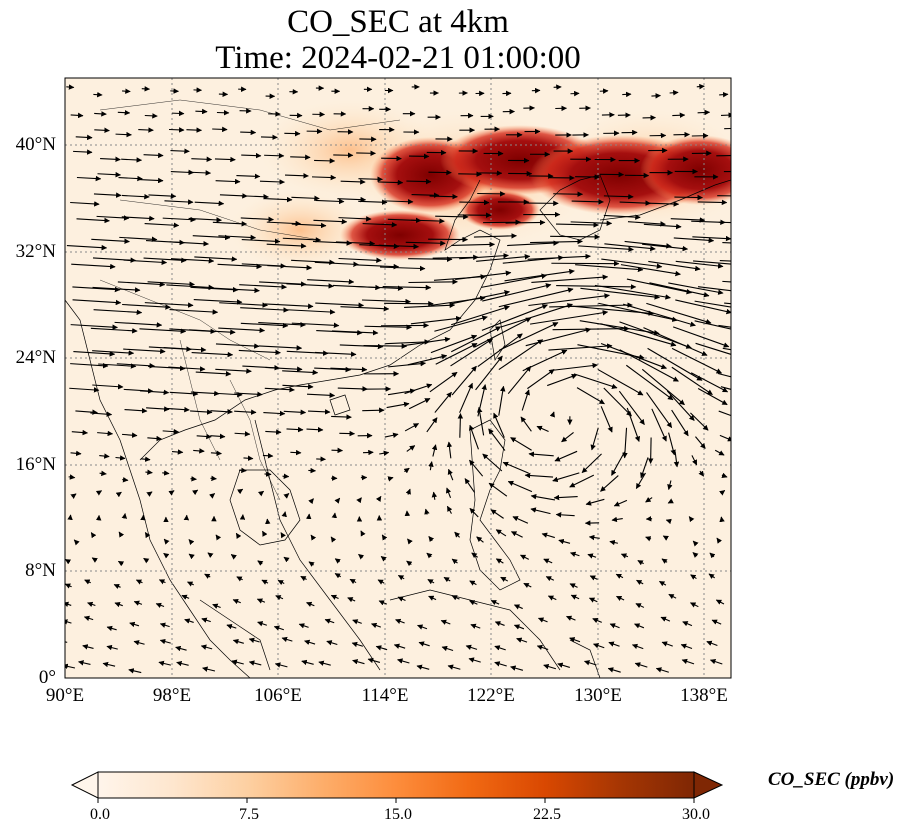 The width and height of the screenshot is (916, 836). I want to click on lon-tick-label: 90°E, so click(65, 695).